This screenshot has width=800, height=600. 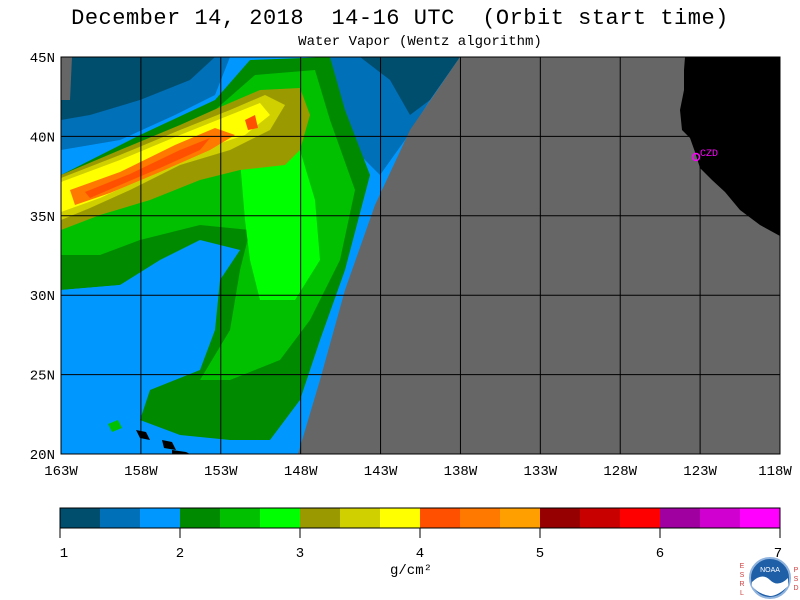 I want to click on colorbar-tick-label: 1, so click(x=64, y=554).